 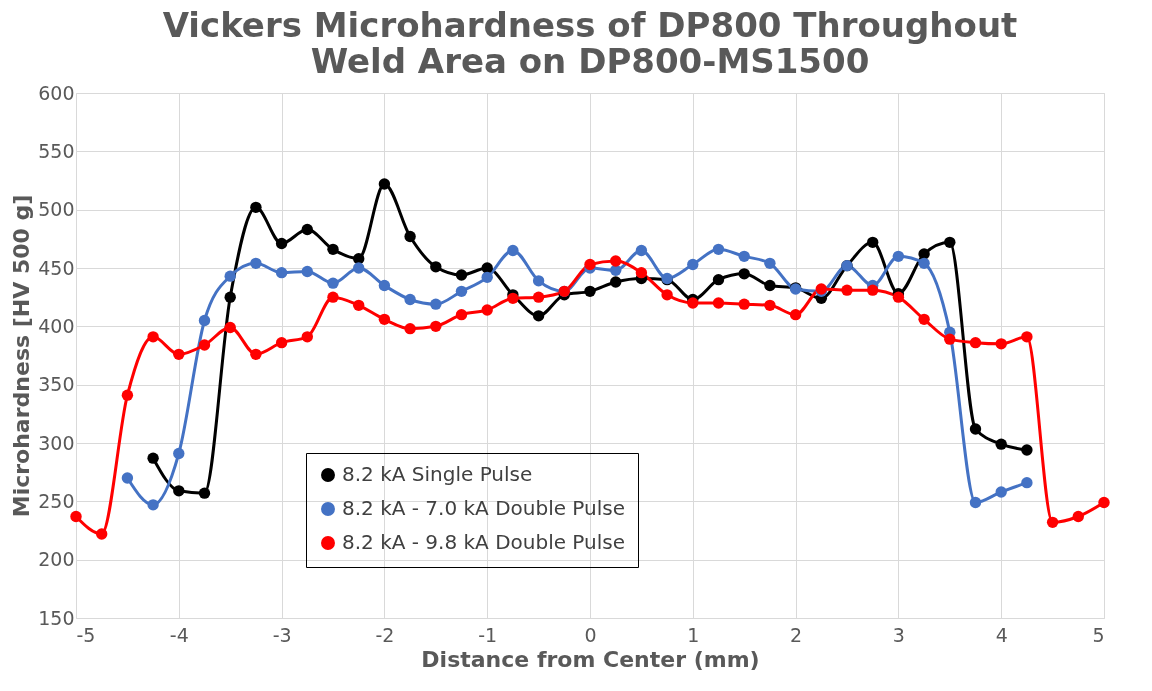 What do you see at coordinates (796, 634) in the screenshot?
I see `x-tick-label: 2` at bounding box center [796, 634].